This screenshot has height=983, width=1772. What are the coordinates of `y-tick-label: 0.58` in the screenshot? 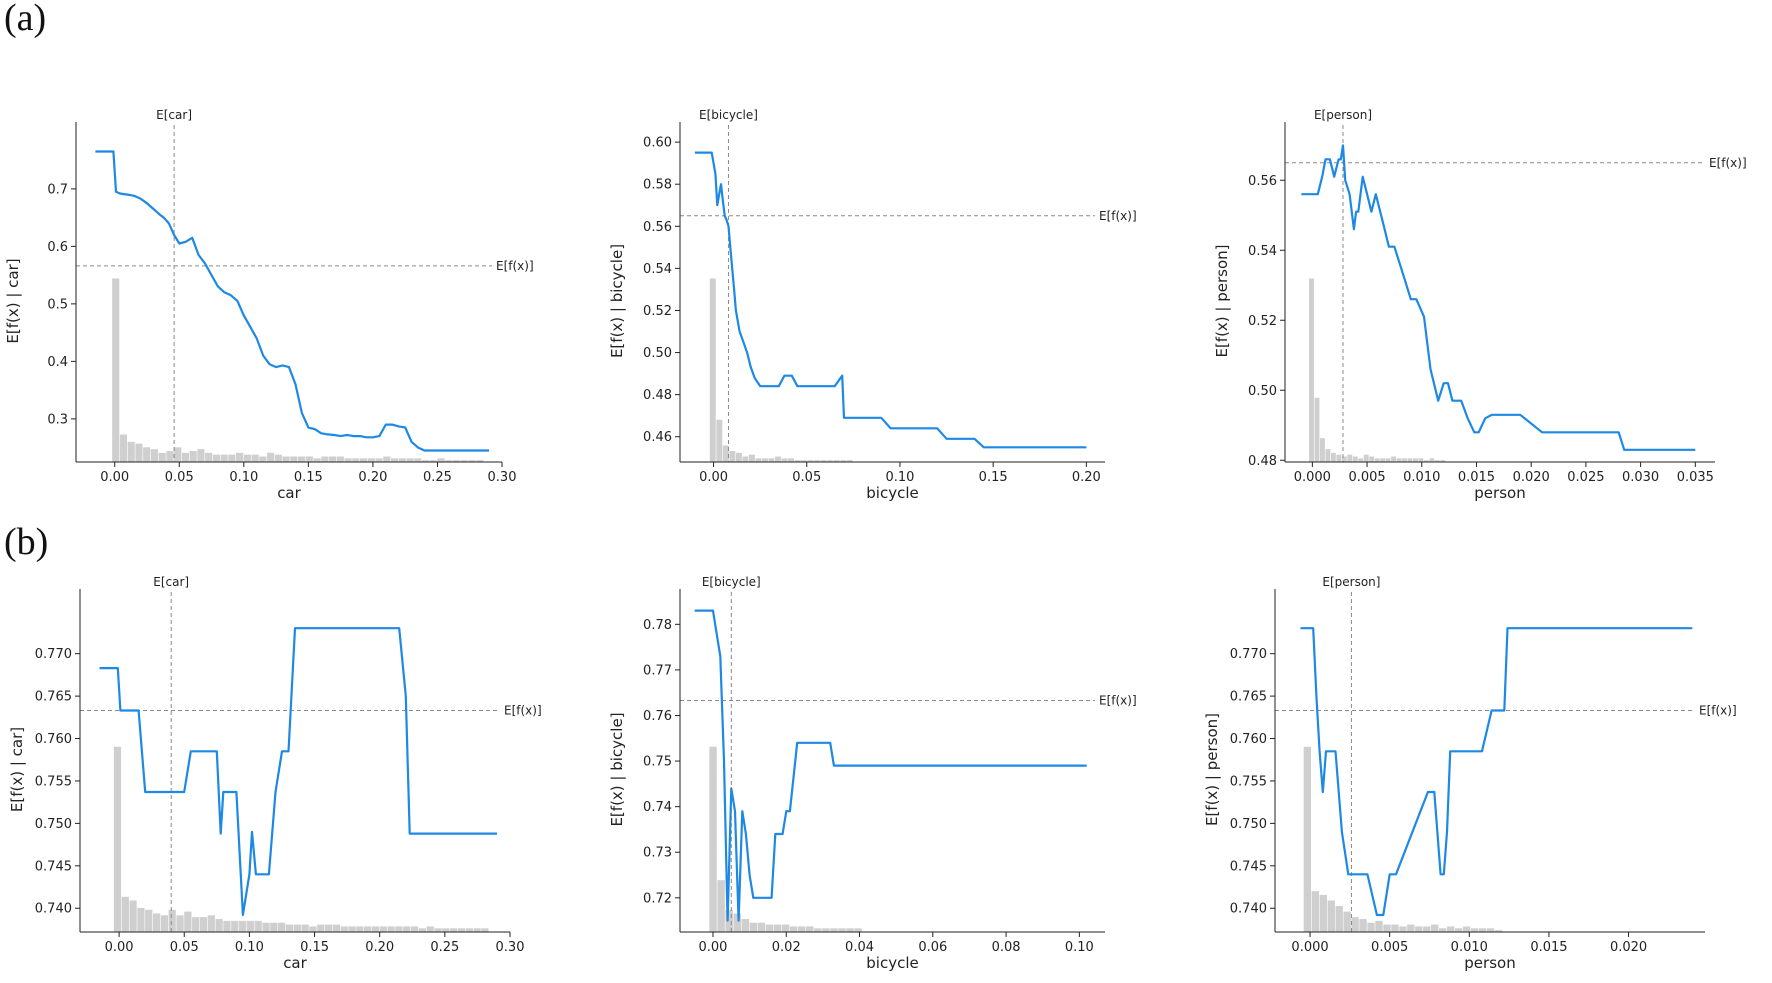 It's located at (657, 185).